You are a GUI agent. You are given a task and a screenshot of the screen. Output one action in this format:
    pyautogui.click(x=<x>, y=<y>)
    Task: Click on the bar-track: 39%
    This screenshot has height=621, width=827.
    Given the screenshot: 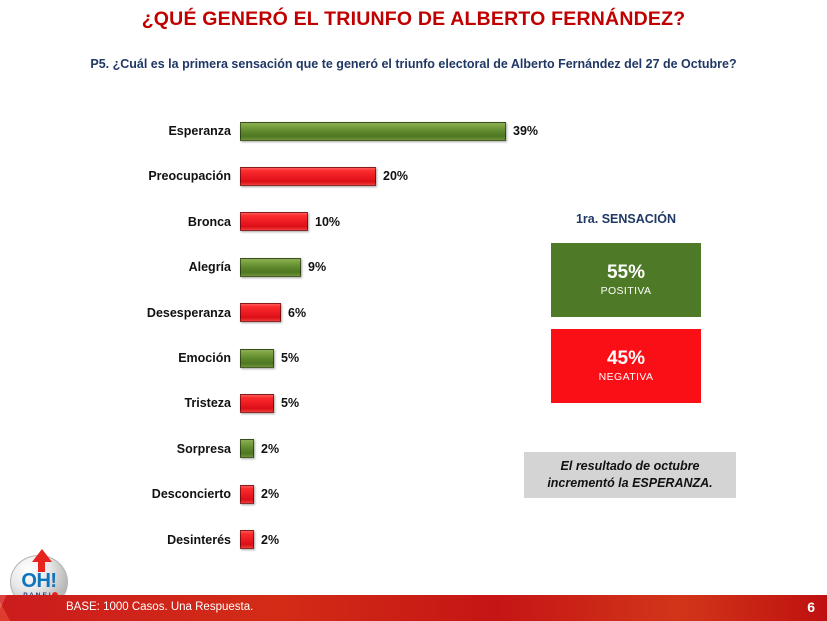 What is the action you would take?
    pyautogui.click(x=389, y=131)
    